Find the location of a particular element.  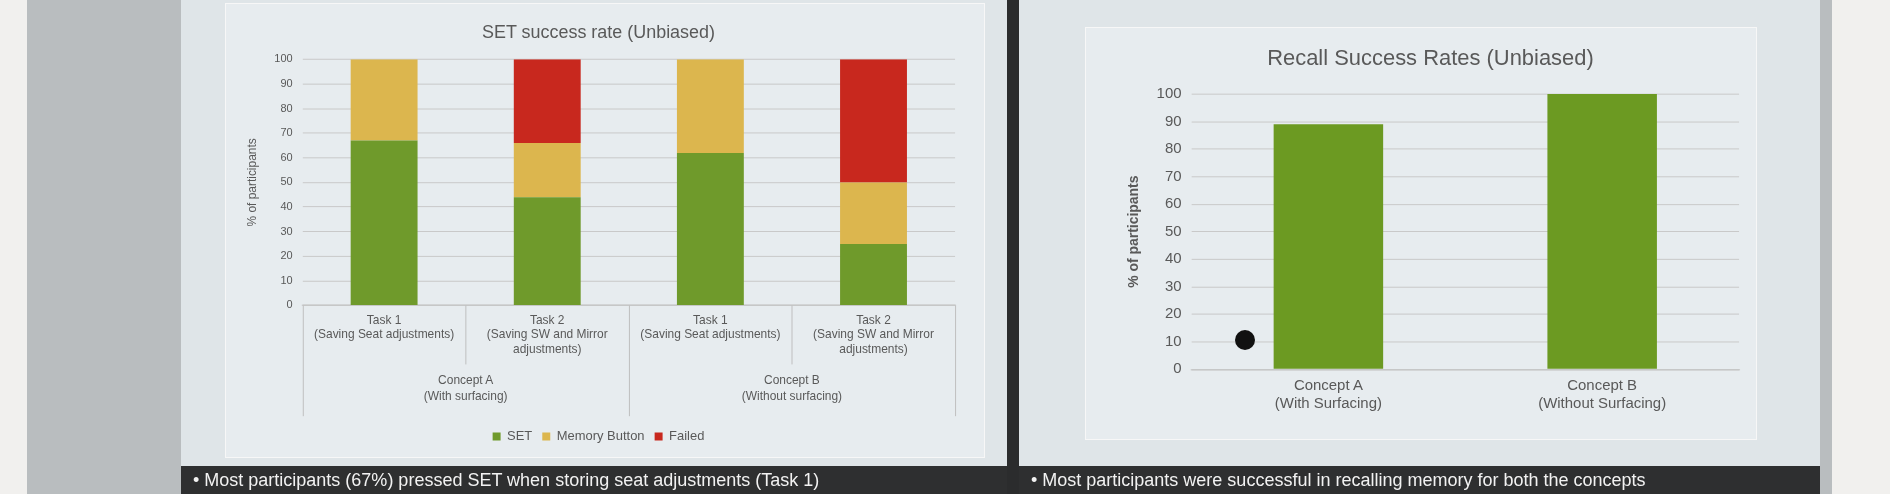

text: Concept A (With surfacing) is located at coordinates (465, 387).